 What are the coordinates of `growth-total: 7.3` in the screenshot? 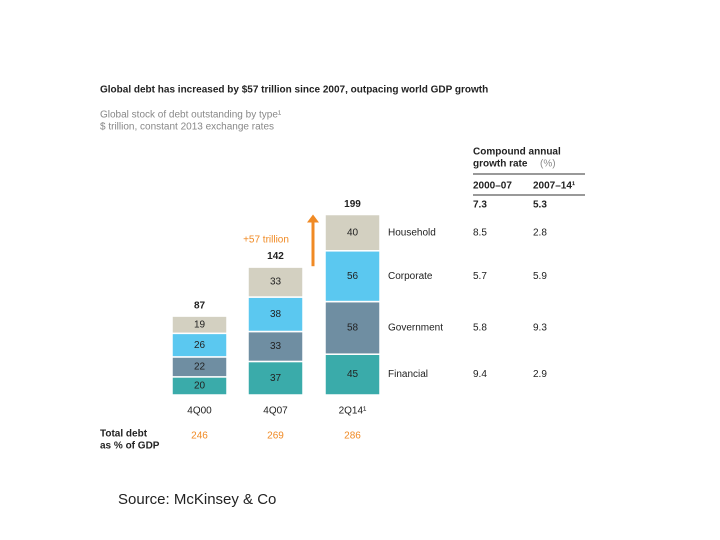 It's located at (480, 205).